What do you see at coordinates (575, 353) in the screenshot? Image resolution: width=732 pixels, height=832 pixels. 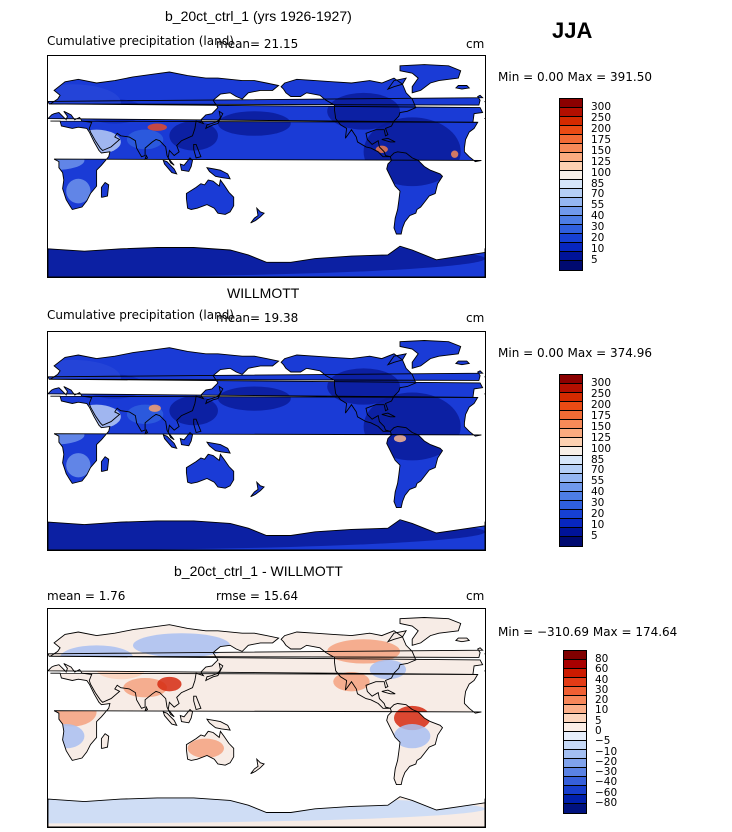 I see `panel-2-minmax: Min = 0.00 Max = 374.96` at bounding box center [575, 353].